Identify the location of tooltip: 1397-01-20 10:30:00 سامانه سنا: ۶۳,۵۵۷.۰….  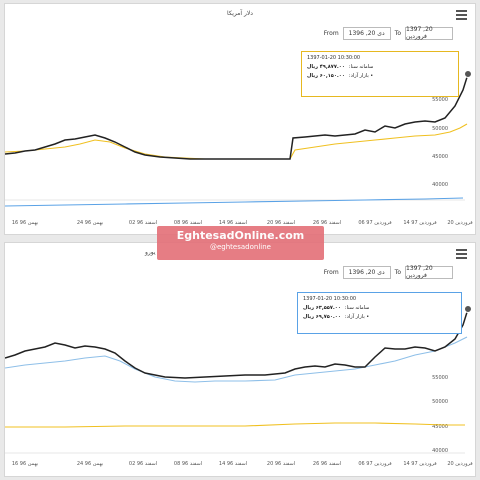
(379, 313).